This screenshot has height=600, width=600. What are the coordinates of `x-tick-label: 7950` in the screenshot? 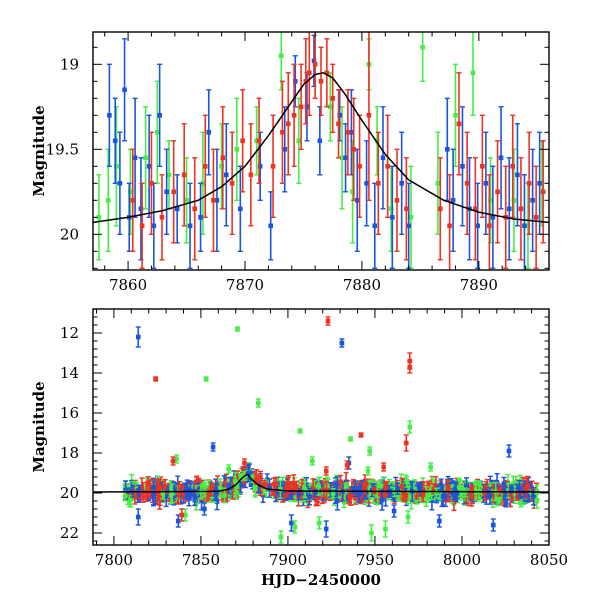 It's located at (375, 560).